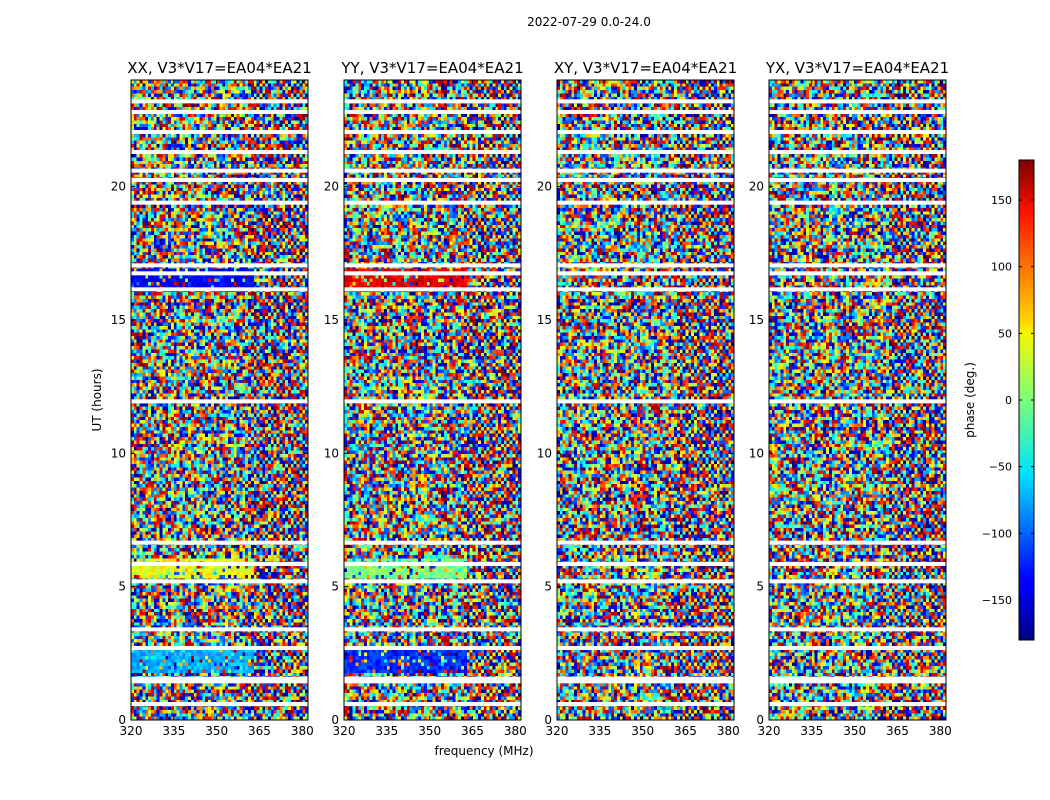 The image size is (1050, 800). Describe the element at coordinates (997, 533) in the screenshot. I see `colorbar-tick-label: −100` at that location.